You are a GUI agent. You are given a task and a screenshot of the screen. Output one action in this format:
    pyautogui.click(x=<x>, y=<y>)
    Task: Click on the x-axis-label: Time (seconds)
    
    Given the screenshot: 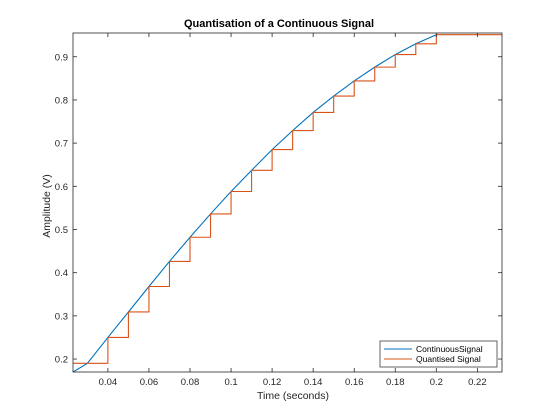 What is the action you would take?
    pyautogui.click(x=293, y=396)
    